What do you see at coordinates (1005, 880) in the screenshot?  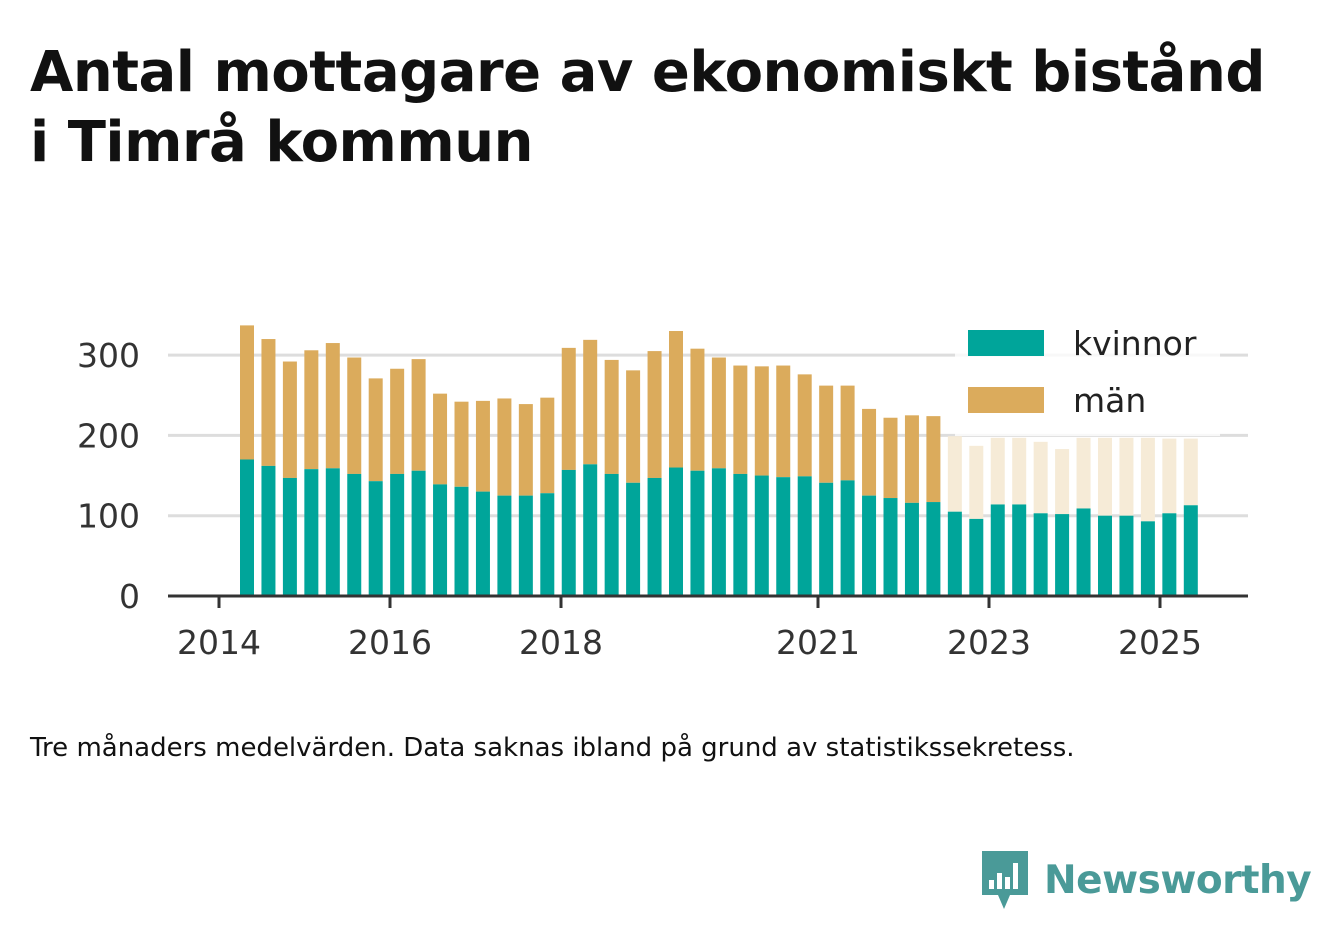 I see `bar-chart-pin-icon` at bounding box center [1005, 880].